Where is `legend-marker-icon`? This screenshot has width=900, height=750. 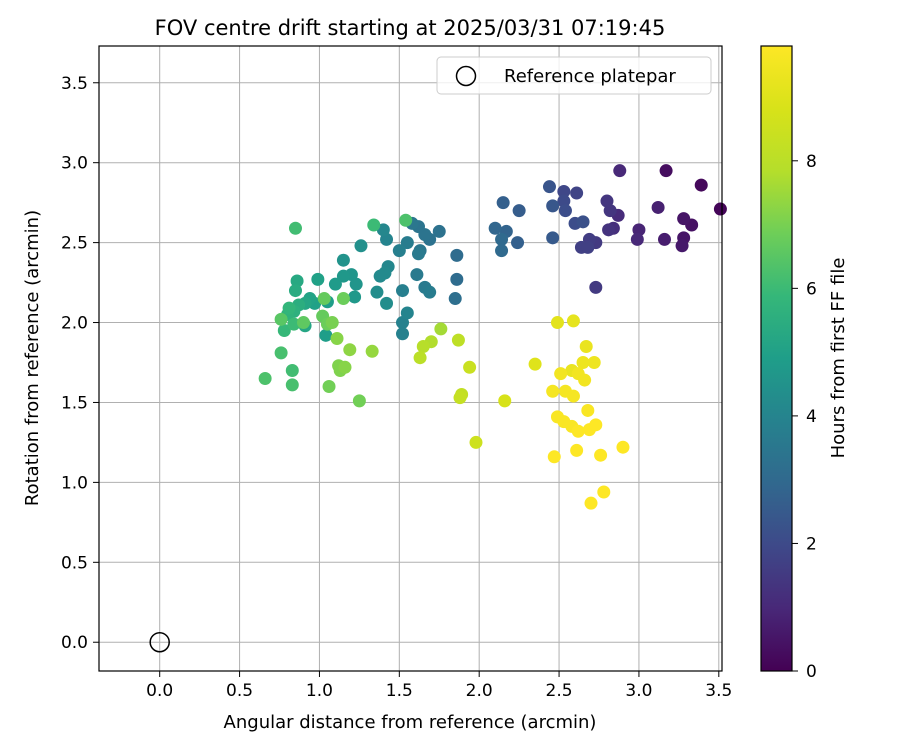
legend-marker-icon is located at coordinates (466, 76).